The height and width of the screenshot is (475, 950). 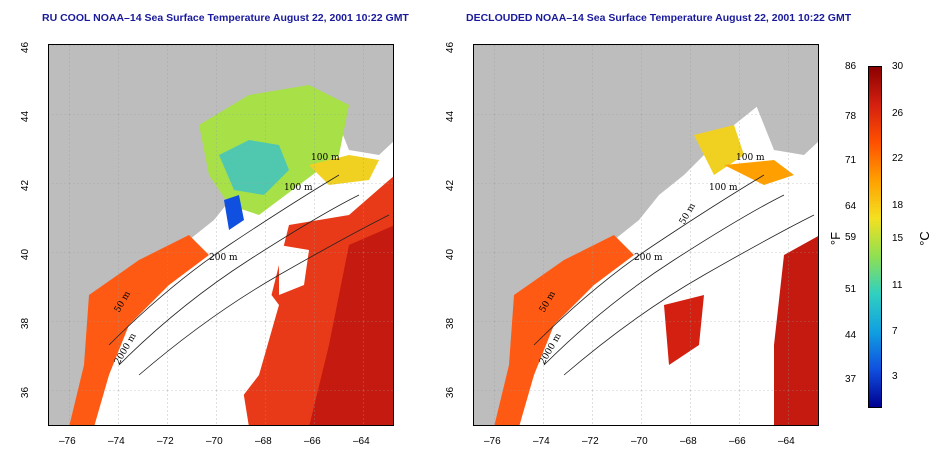 What do you see at coordinates (897, 285) in the screenshot?
I see `celsius-tick: 11` at bounding box center [897, 285].